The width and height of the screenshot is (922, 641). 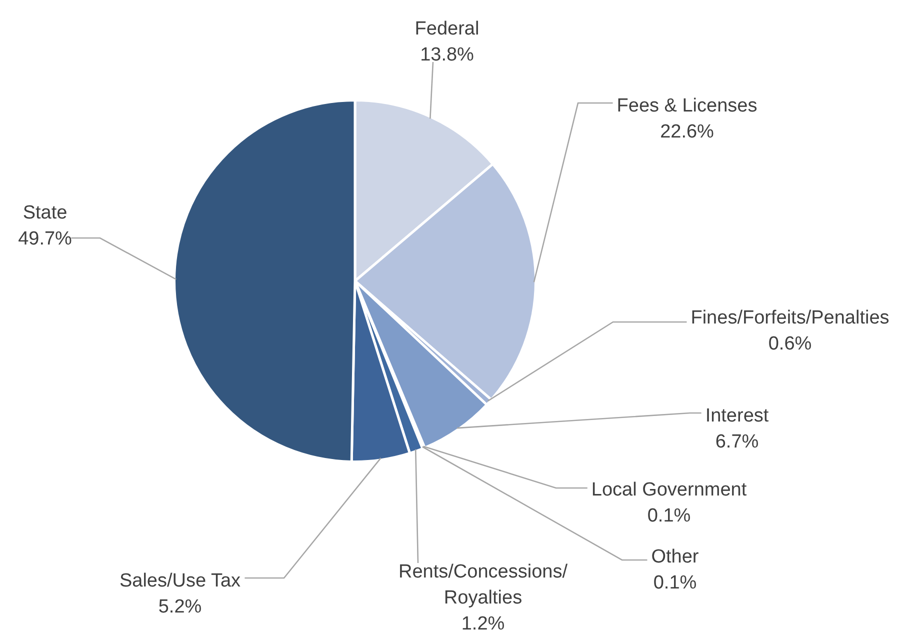 I want to click on slice-label: Federal, so click(x=447, y=29).